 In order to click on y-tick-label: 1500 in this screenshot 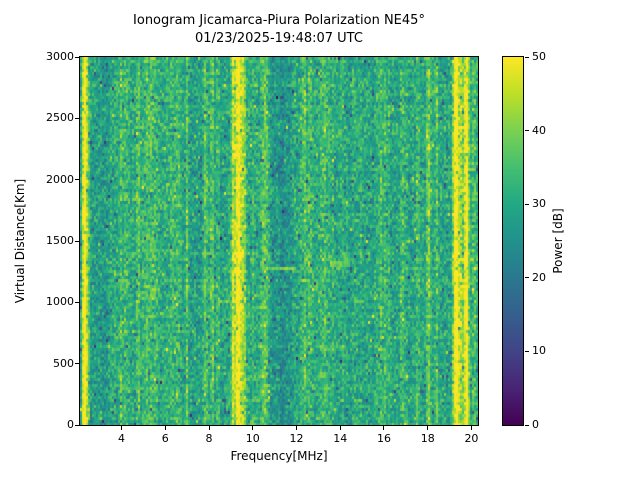, I will do `click(60, 240)`.